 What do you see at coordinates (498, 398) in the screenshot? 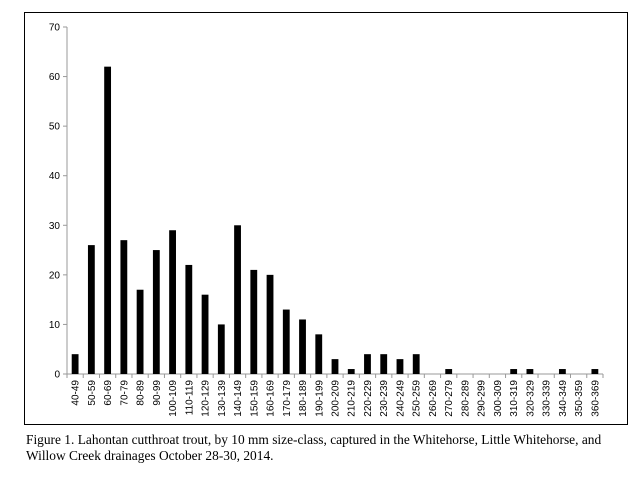
I see `x-tick-label: 300-309` at bounding box center [498, 398].